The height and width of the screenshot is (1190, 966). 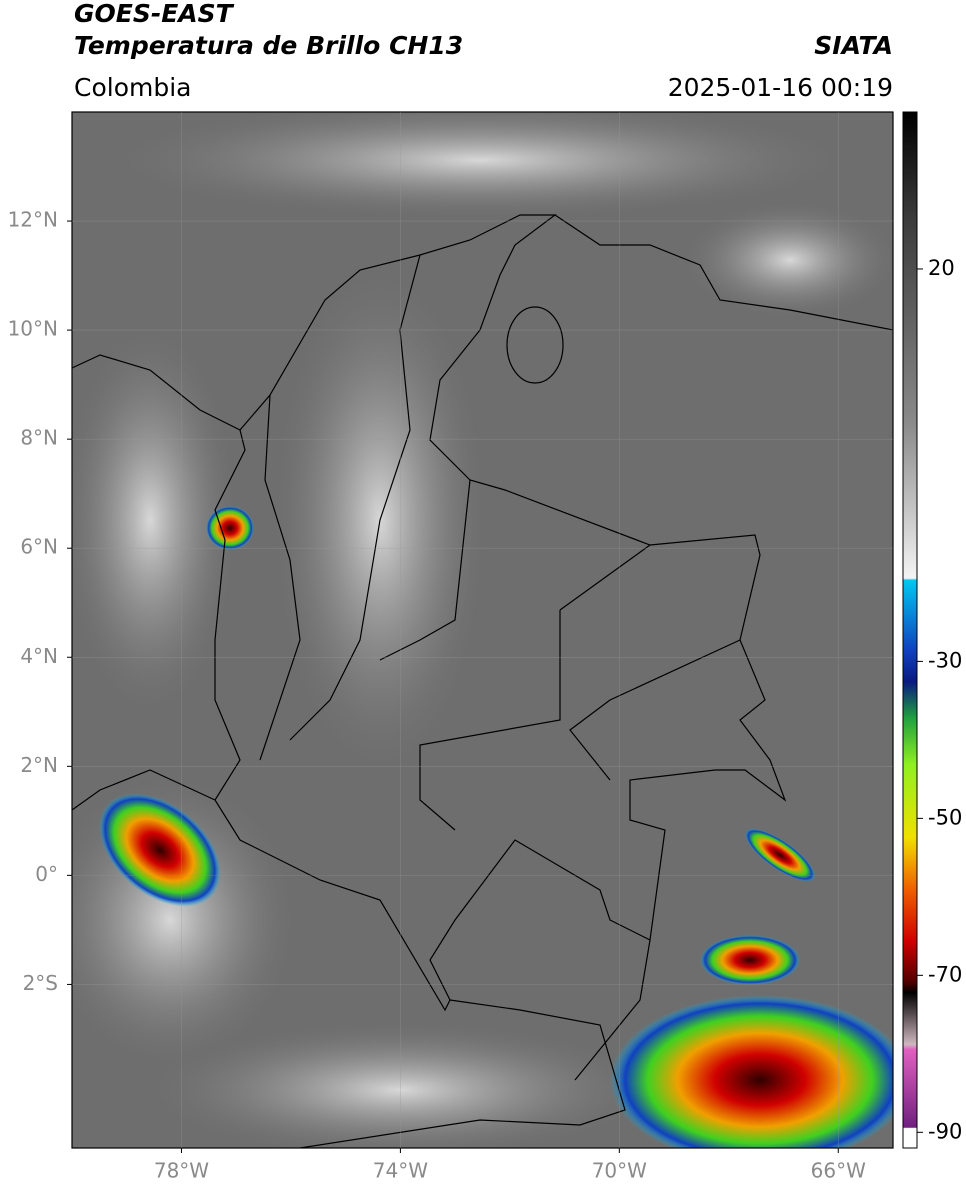 What do you see at coordinates (941, 268) in the screenshot?
I see `colorbar-tick-label: 20` at bounding box center [941, 268].